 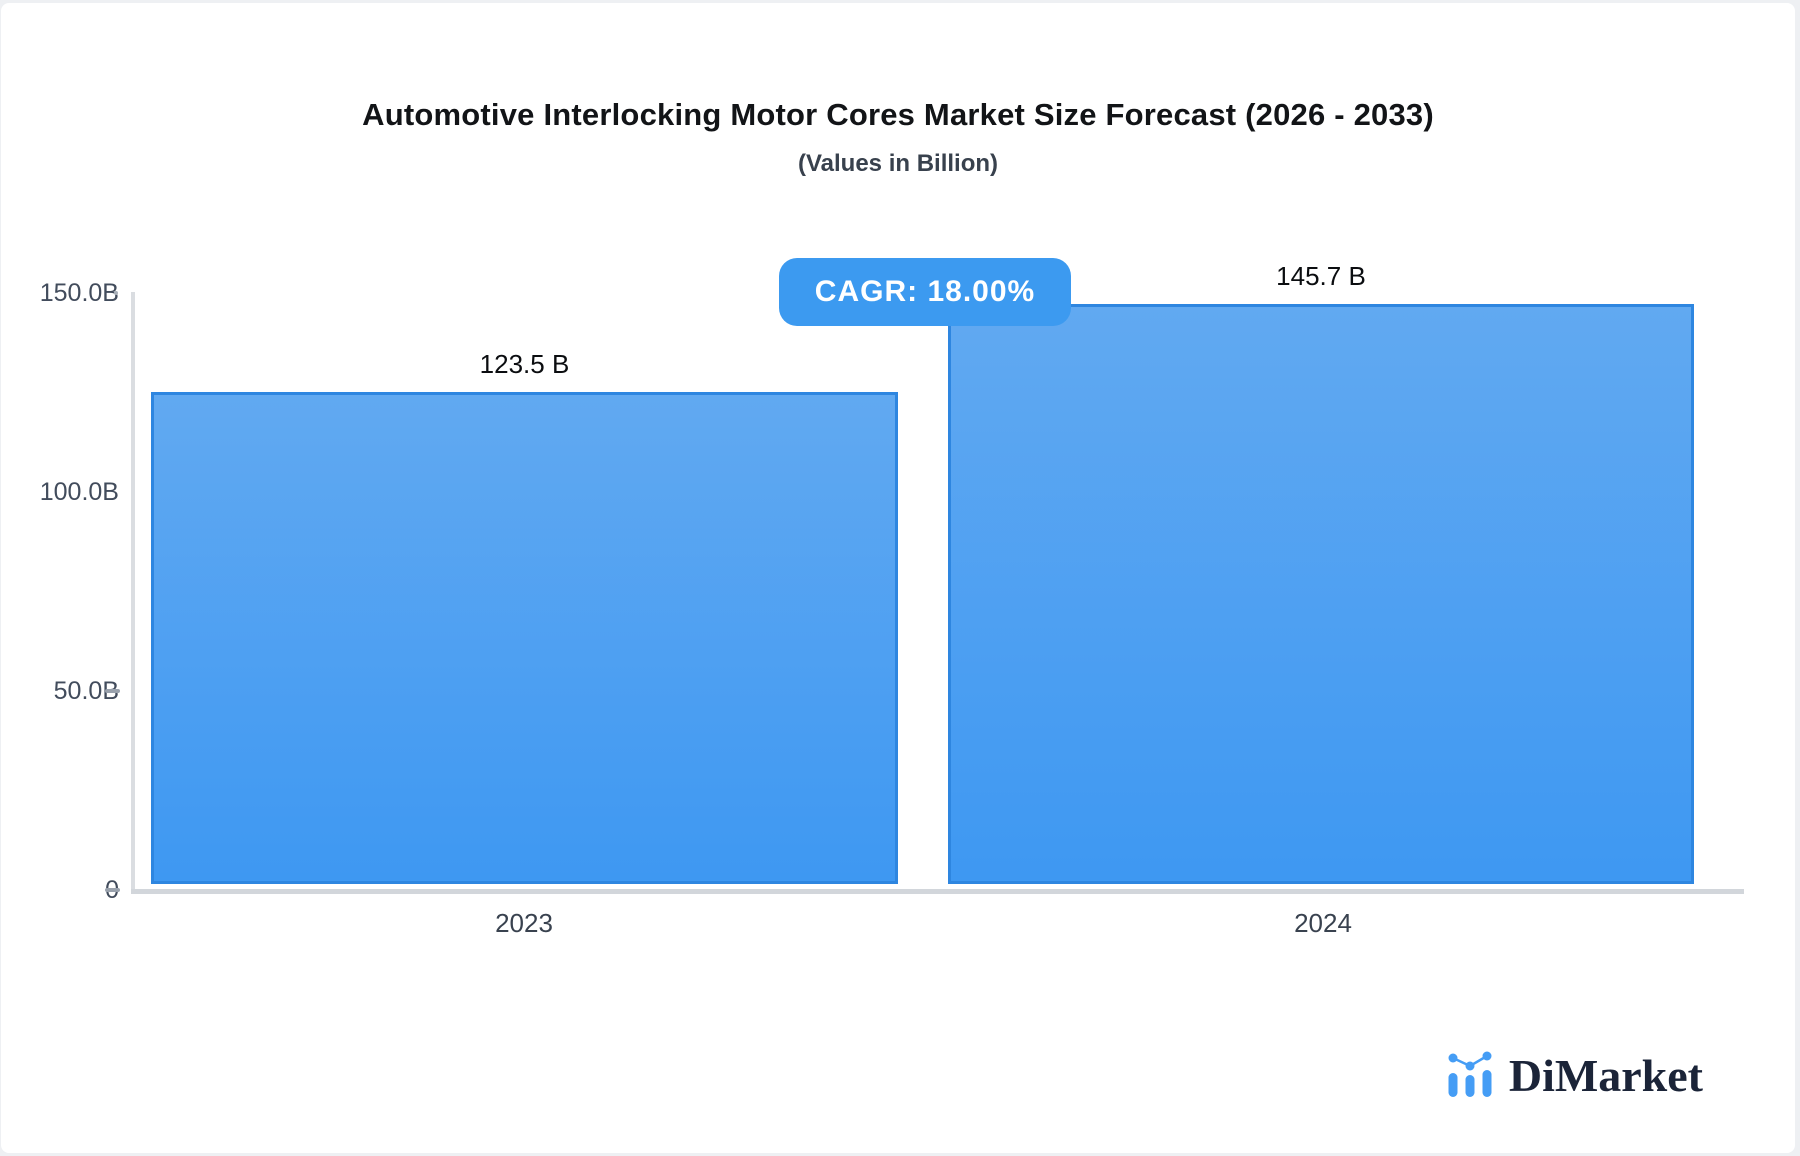 What do you see at coordinates (133, 592) in the screenshot?
I see `y-axis-line` at bounding box center [133, 592].